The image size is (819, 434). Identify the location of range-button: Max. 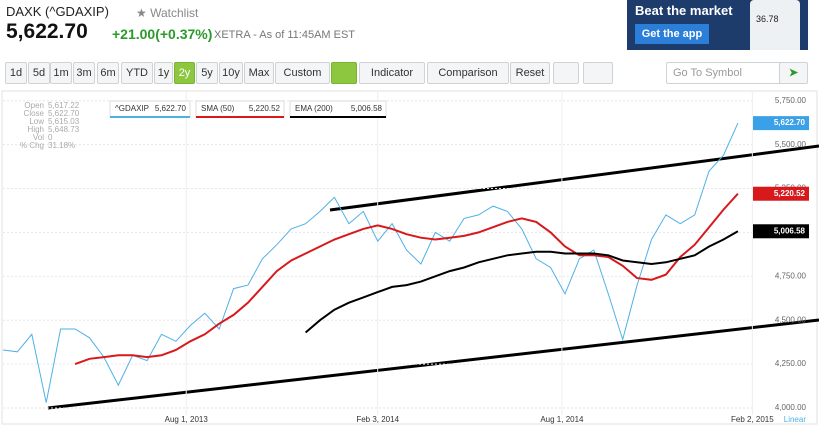
(259, 73).